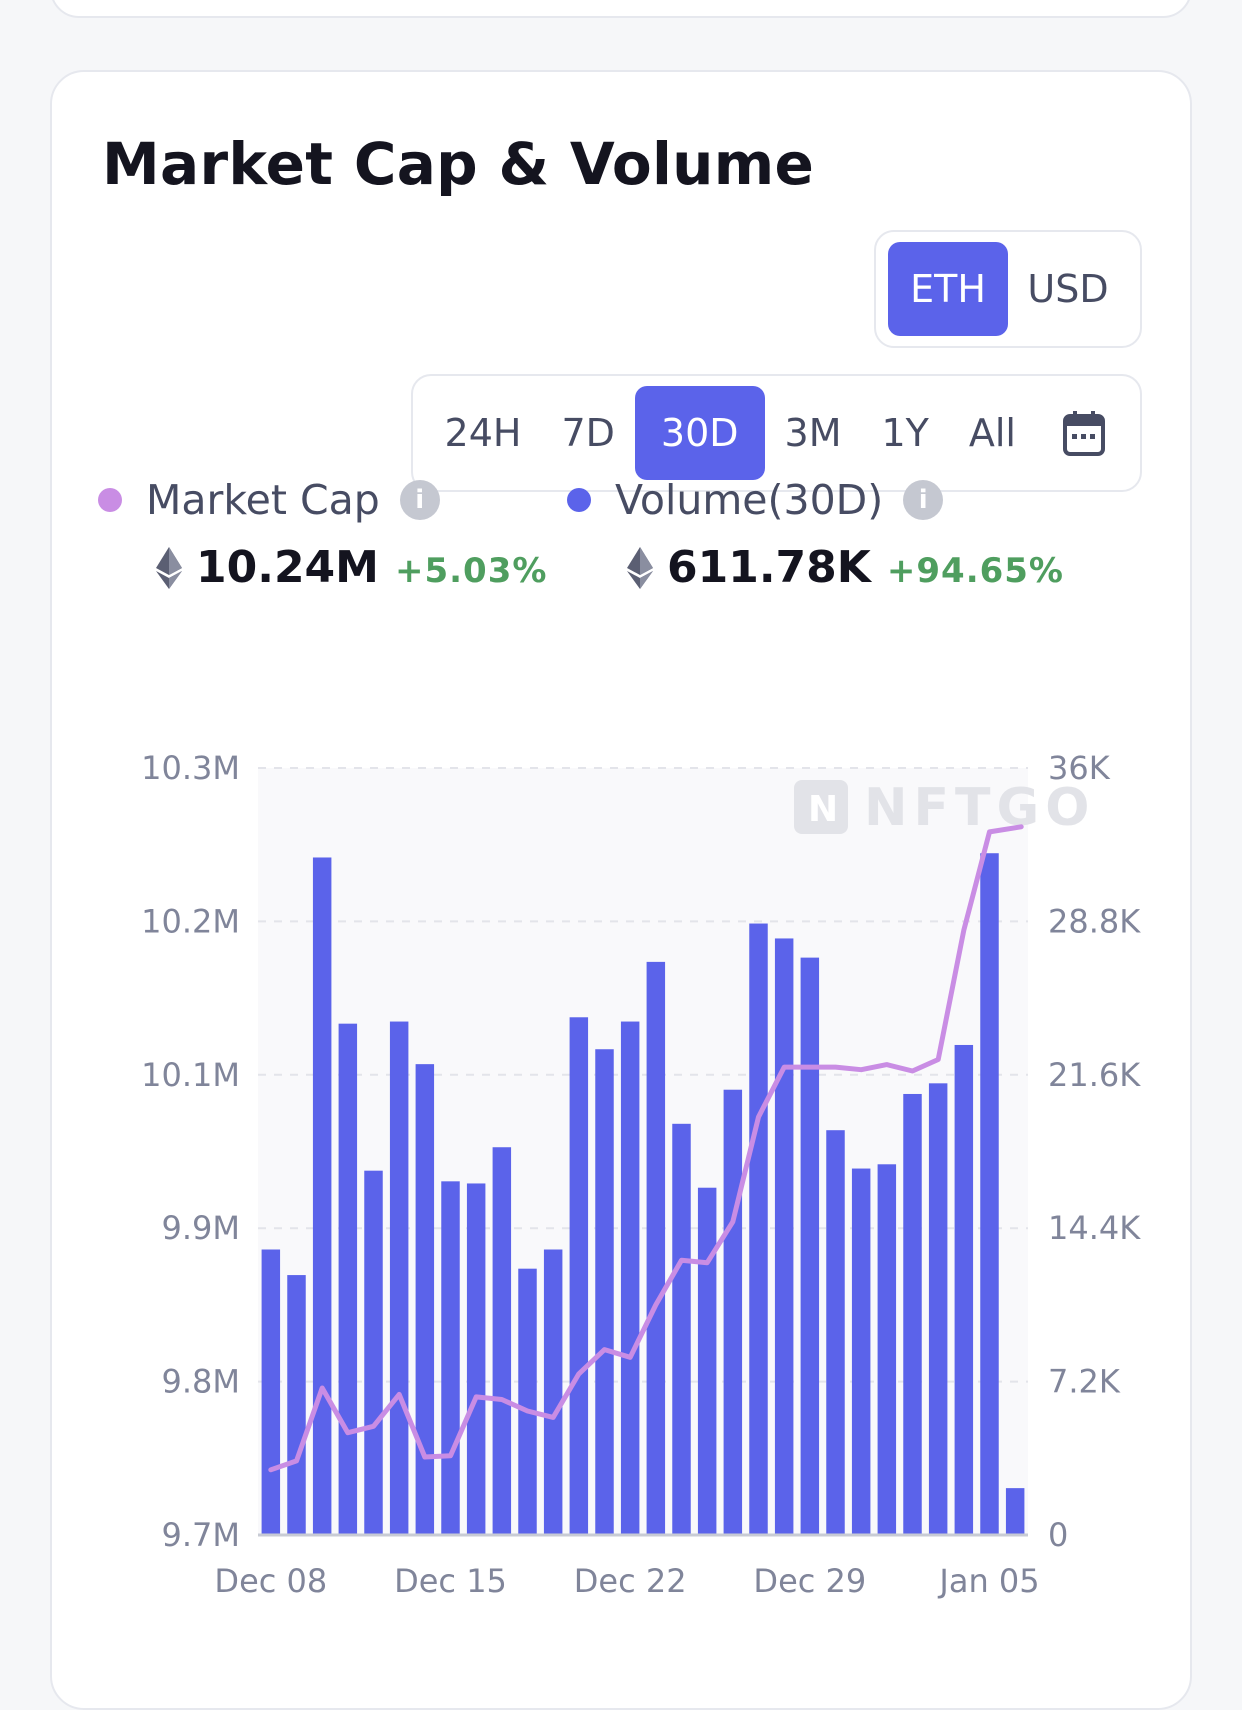 Image resolution: width=1242 pixels, height=1710 pixels. I want to click on y-right-tick-label: 28.8K, so click(1094, 921).